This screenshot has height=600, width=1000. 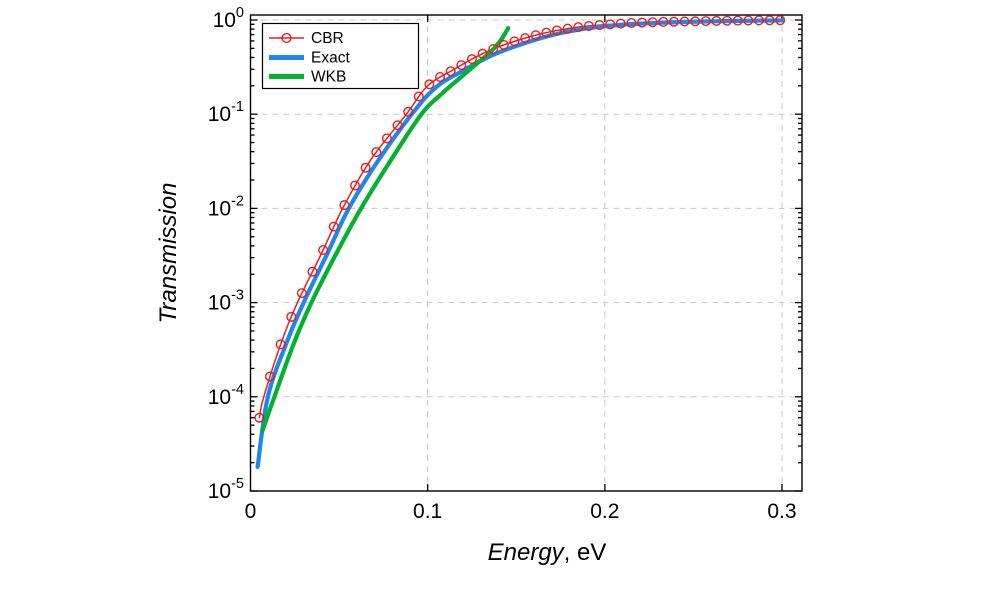 I want to click on x-tick-label-3: 0.3, so click(x=781, y=511).